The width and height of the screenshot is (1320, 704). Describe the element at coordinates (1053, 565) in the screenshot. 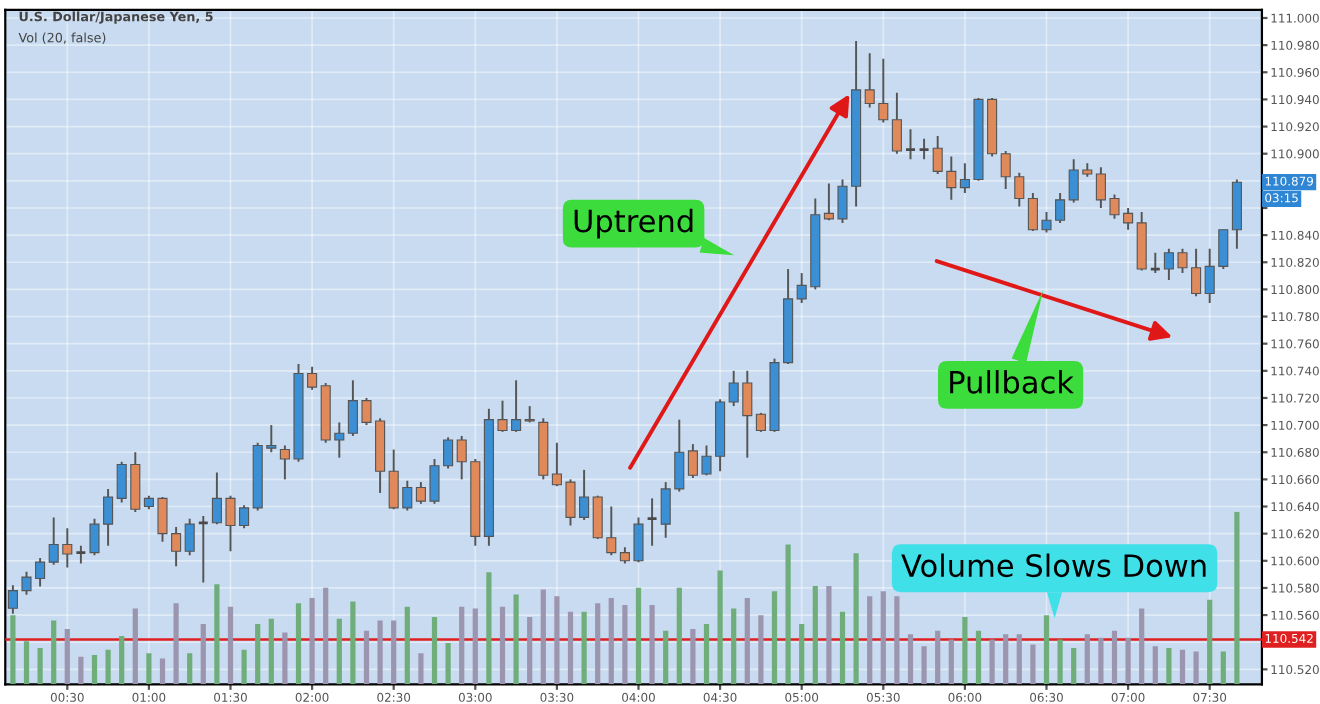

I see `annotation: Volume Slows Down` at that location.